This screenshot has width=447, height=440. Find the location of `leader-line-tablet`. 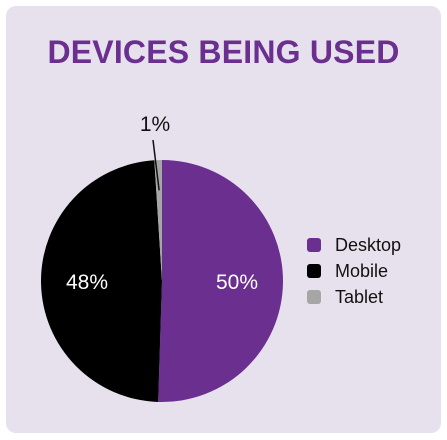

leader-line-tablet is located at coordinates (156, 165).